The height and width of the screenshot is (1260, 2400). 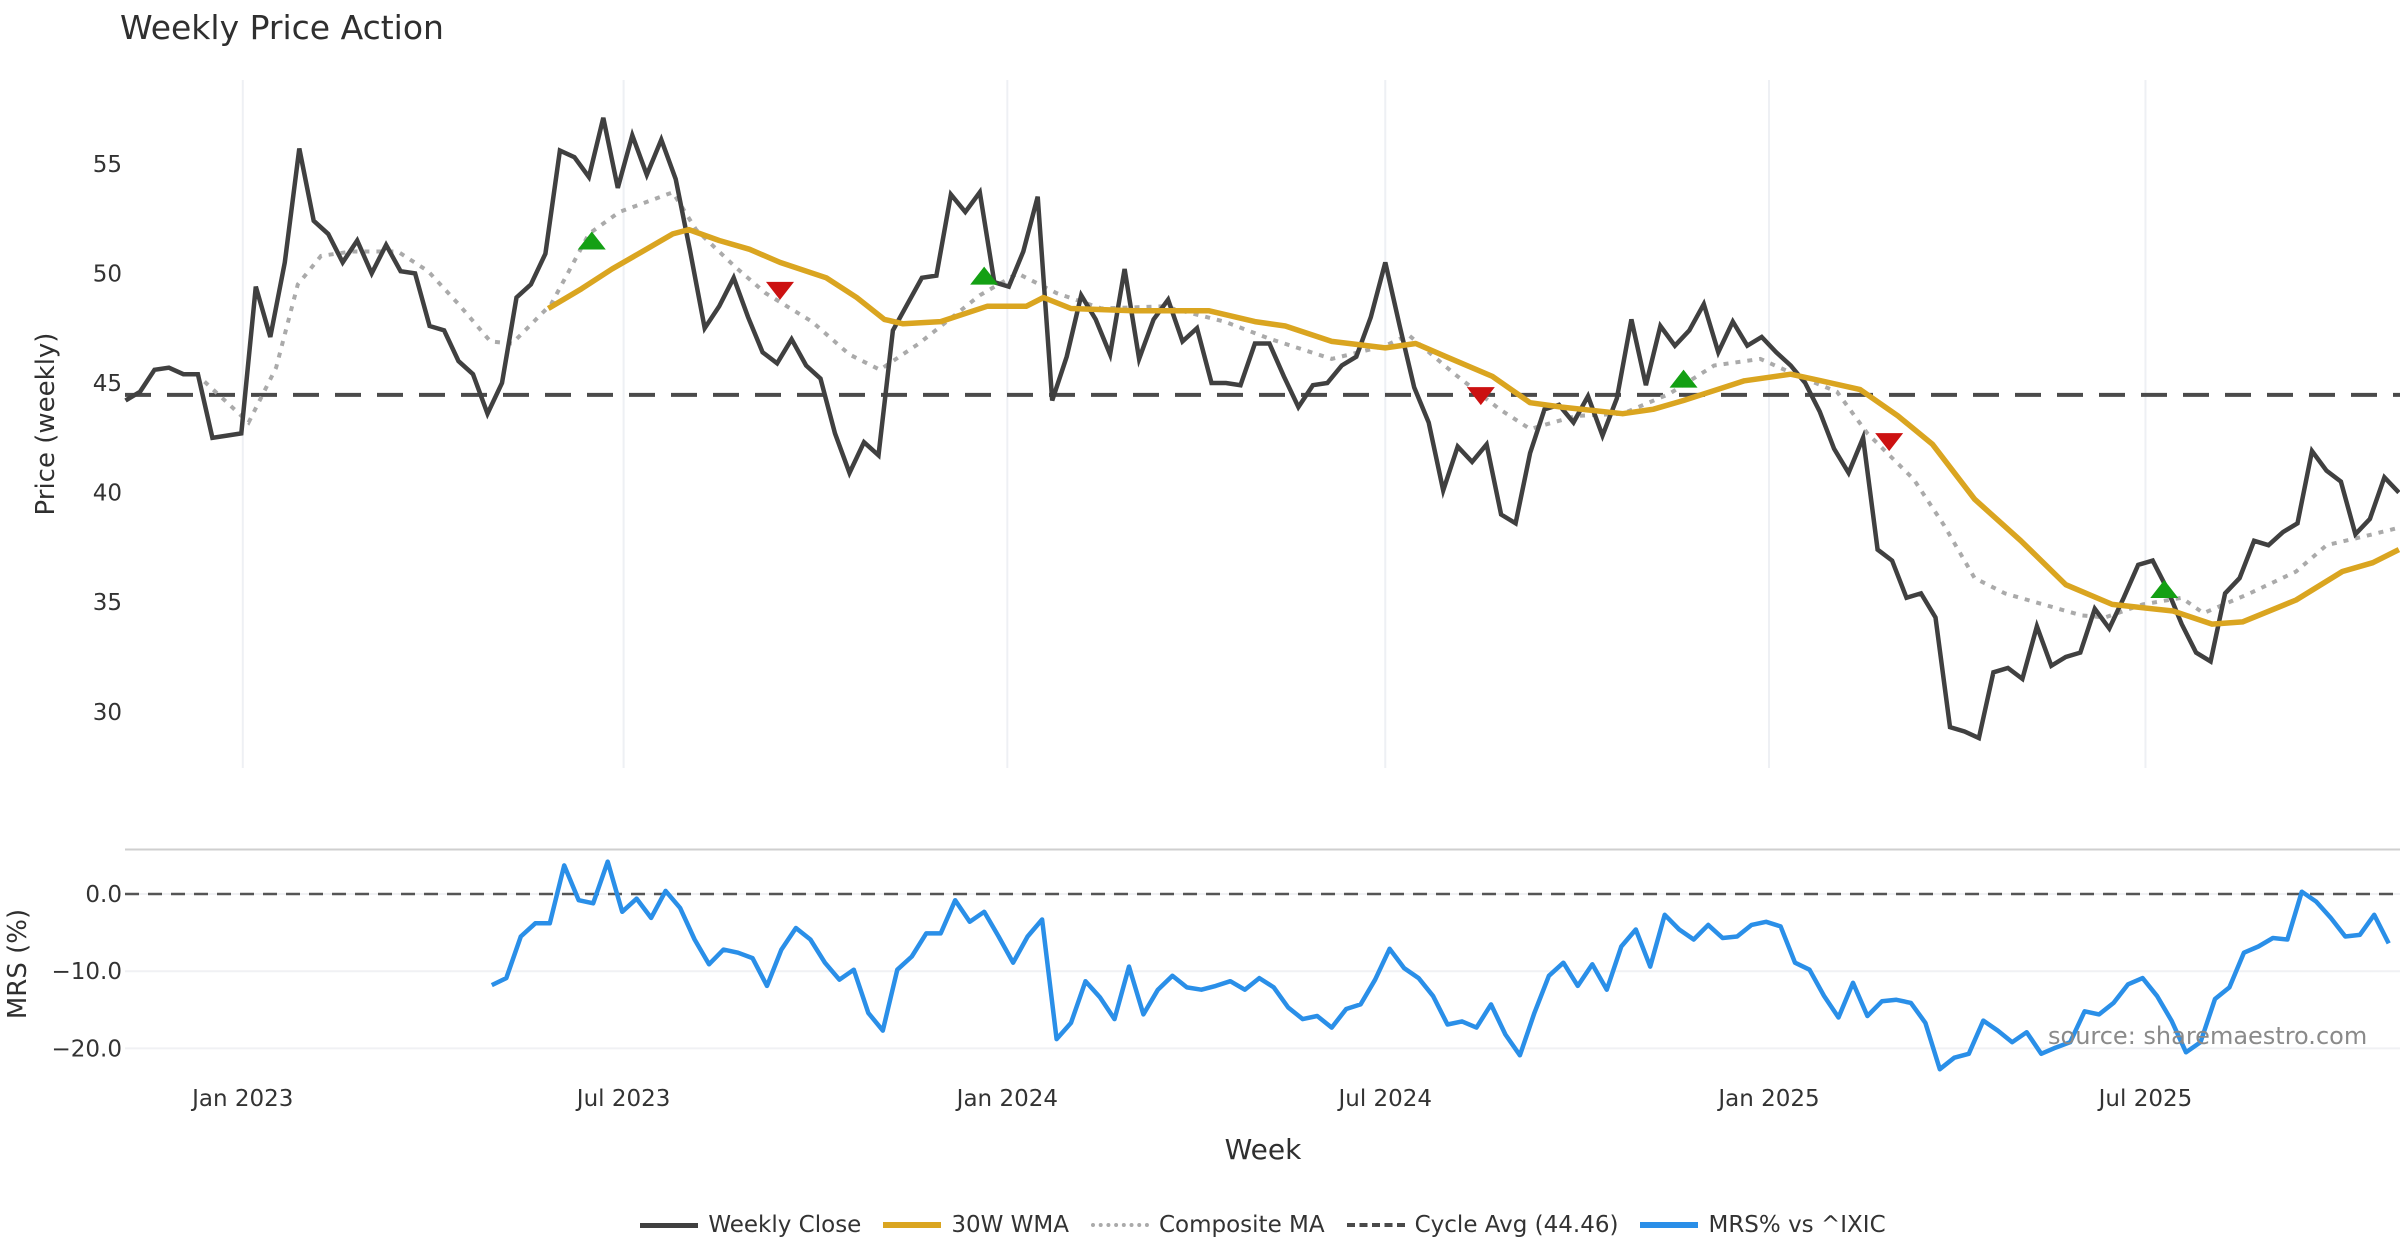 I want to click on mrs-axis-label: MRS (%), so click(x=18, y=964).